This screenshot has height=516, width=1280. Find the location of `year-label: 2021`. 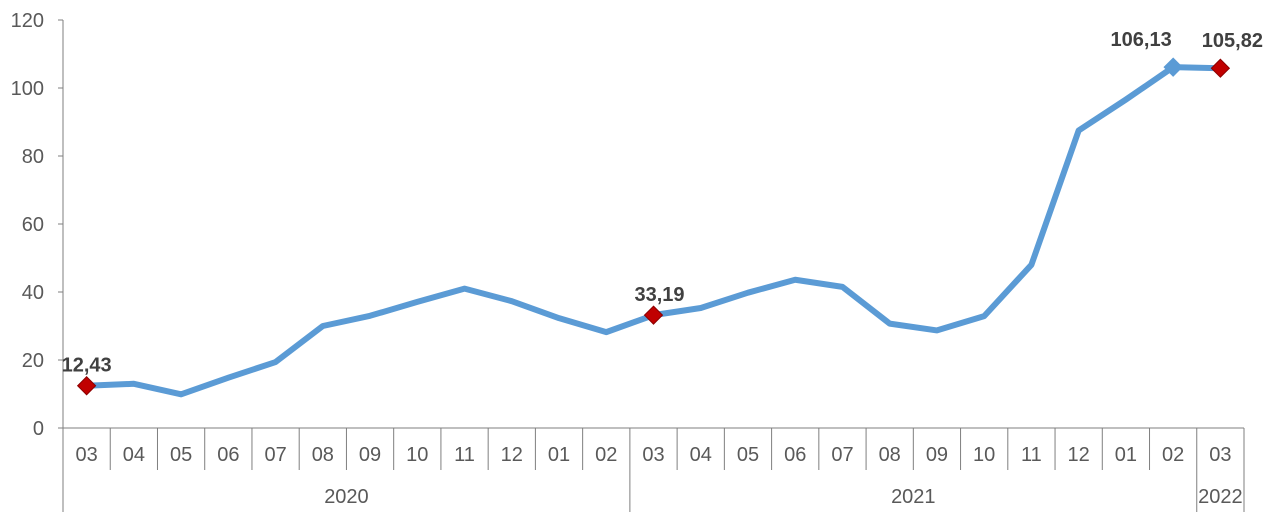

year-label: 2021 is located at coordinates (913, 497).